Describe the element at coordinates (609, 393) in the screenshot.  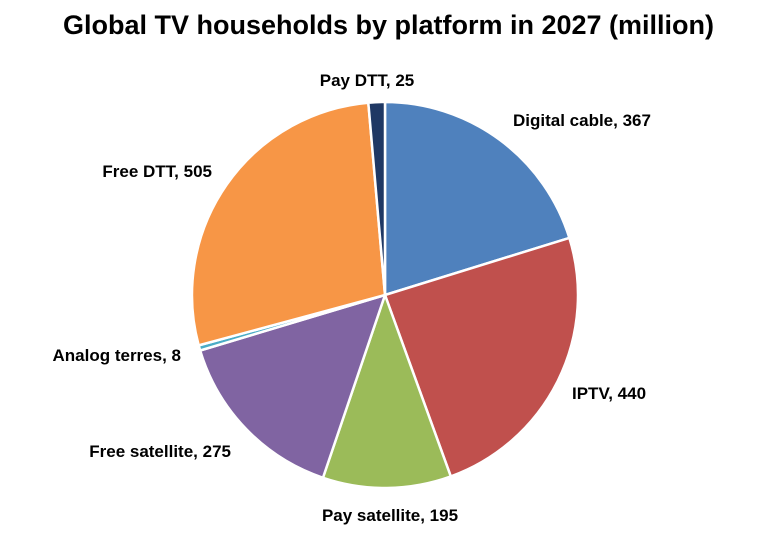
I see `slice-label-iptv: IPTV, 440` at that location.